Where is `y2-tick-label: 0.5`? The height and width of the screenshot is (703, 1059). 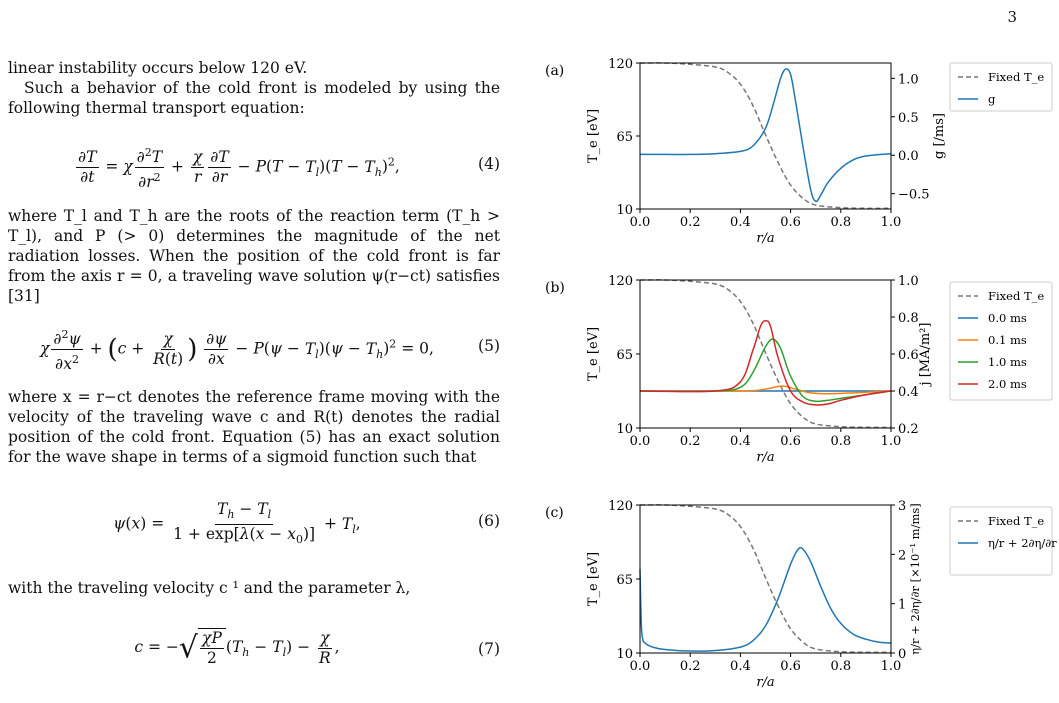 y2-tick-label: 0.5 is located at coordinates (908, 118).